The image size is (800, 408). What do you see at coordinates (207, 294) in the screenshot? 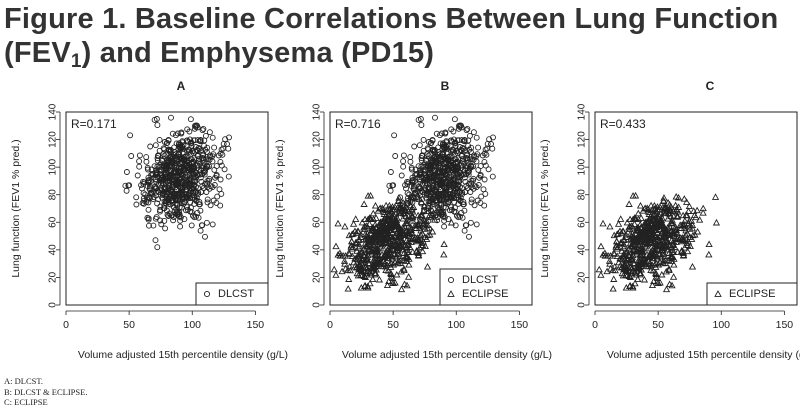
I see `legend-marker-circle` at bounding box center [207, 294].